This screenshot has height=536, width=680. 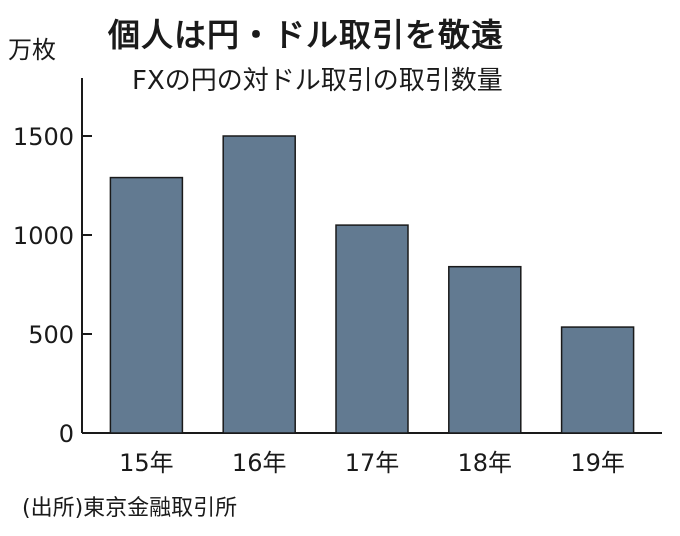 What do you see at coordinates (485, 463) in the screenshot?
I see `x-category-label: 18年` at bounding box center [485, 463].